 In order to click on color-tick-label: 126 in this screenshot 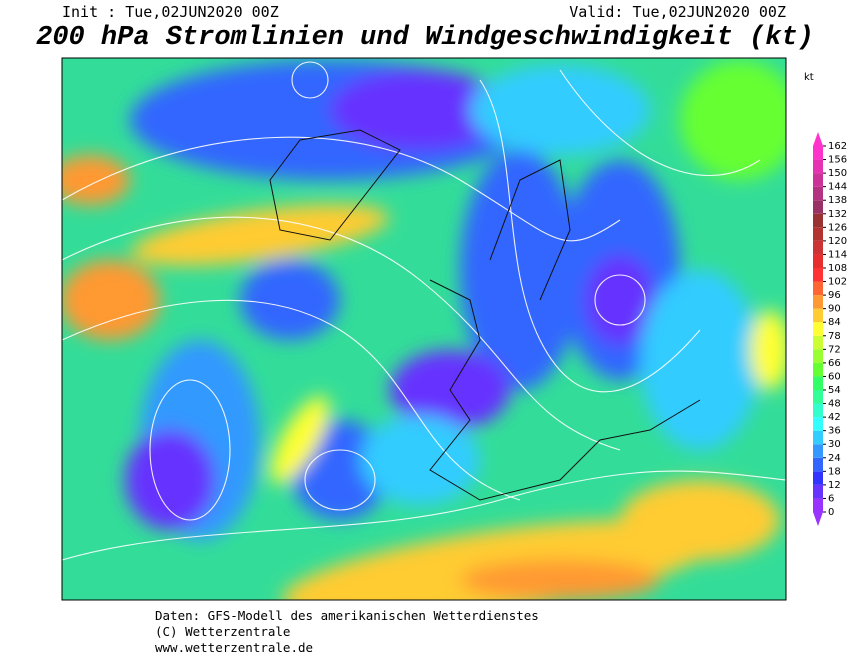, I will do `click(837, 227)`.